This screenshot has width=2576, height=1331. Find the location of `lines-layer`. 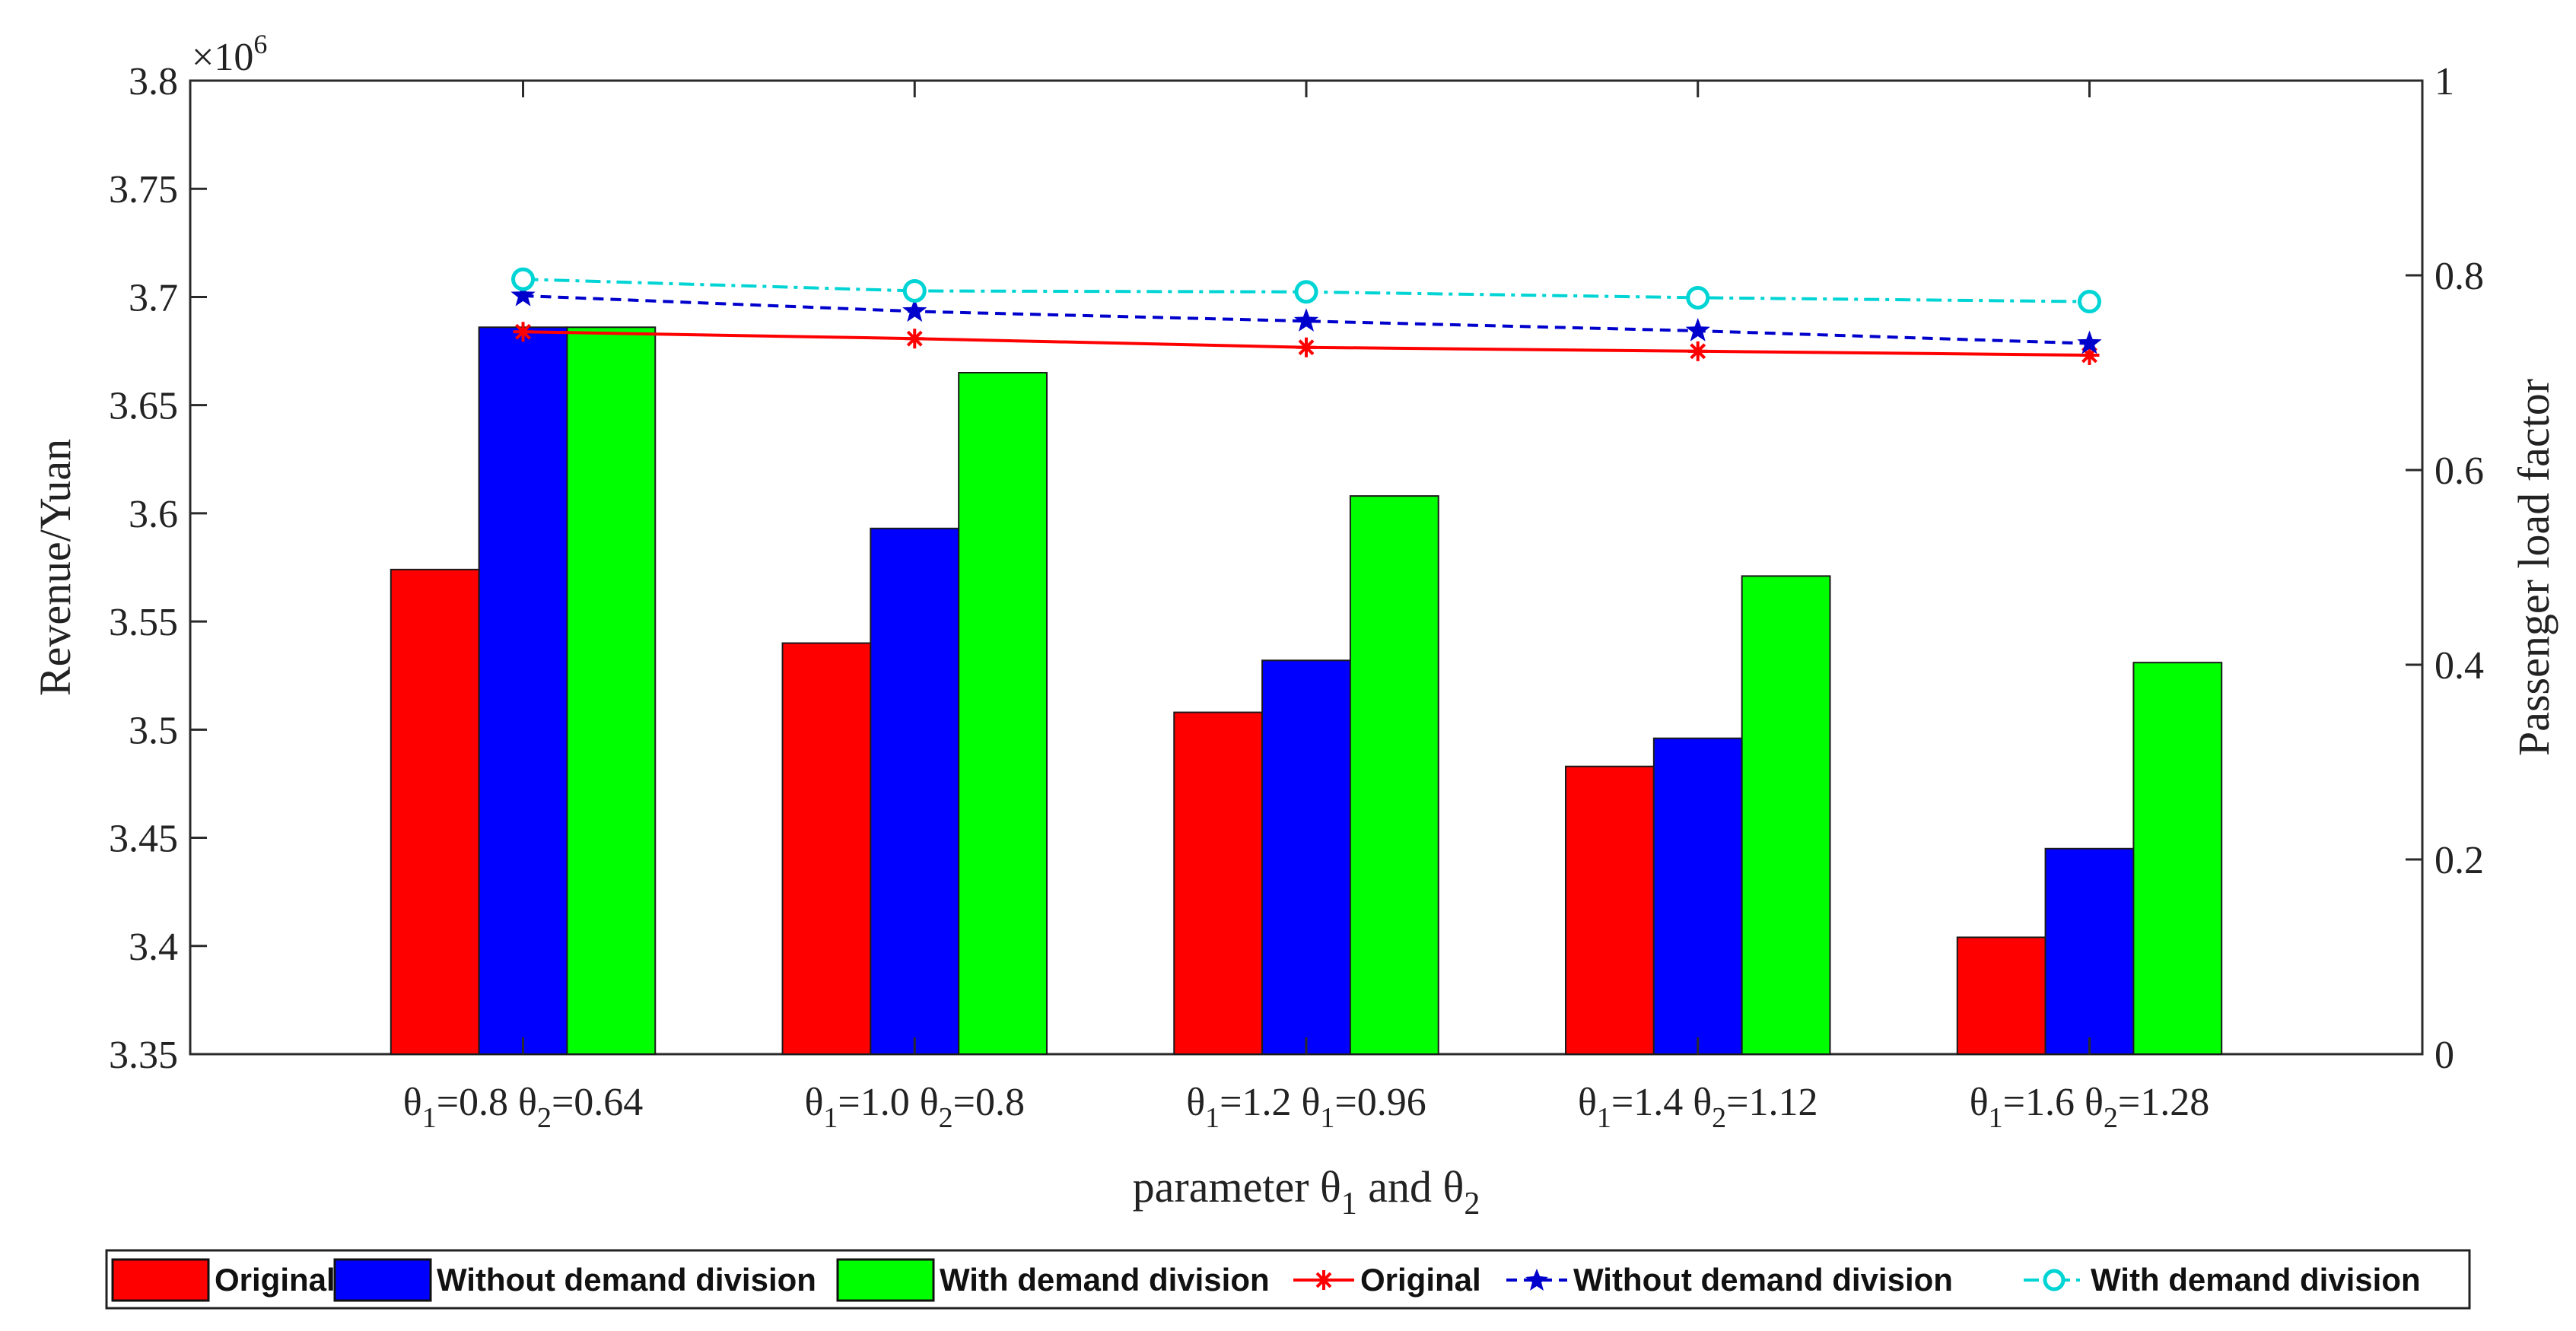

lines-layer is located at coordinates (1306, 316).